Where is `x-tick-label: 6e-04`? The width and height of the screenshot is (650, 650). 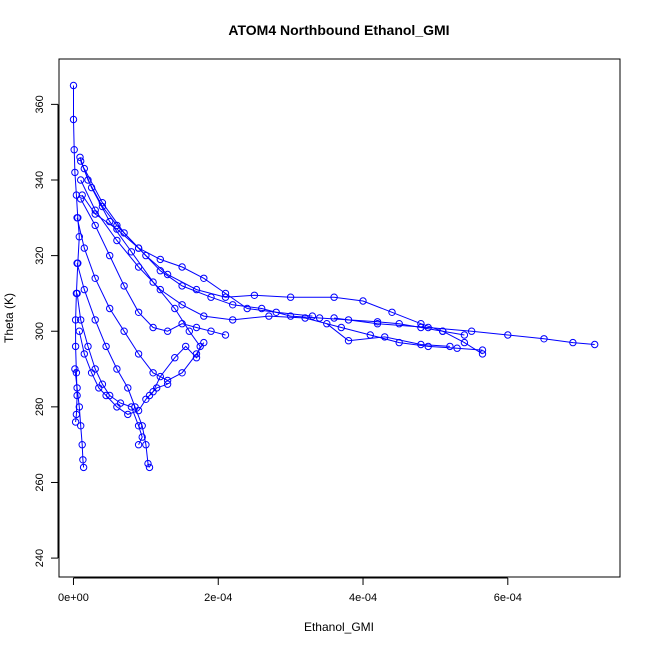
x-tick-label: 6e-04 is located at coordinates (508, 598).